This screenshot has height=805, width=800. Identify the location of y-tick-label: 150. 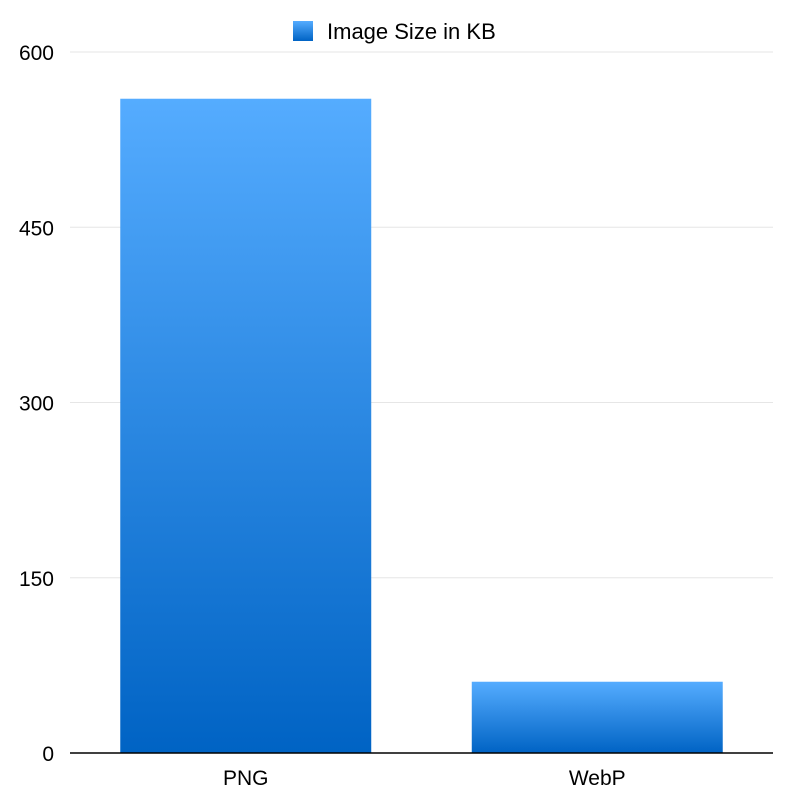
(36, 579).